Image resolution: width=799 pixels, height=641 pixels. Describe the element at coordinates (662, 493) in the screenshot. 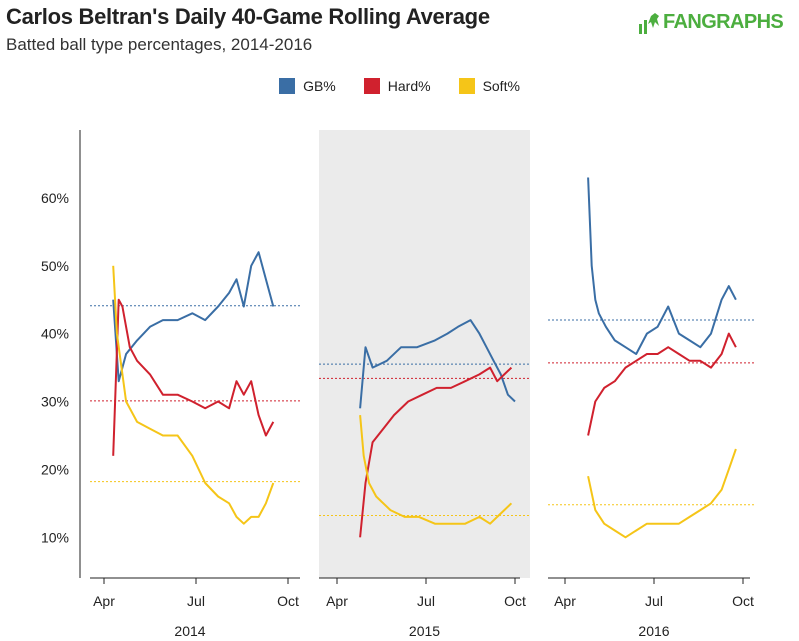

I see `series-line-soft-2016` at that location.